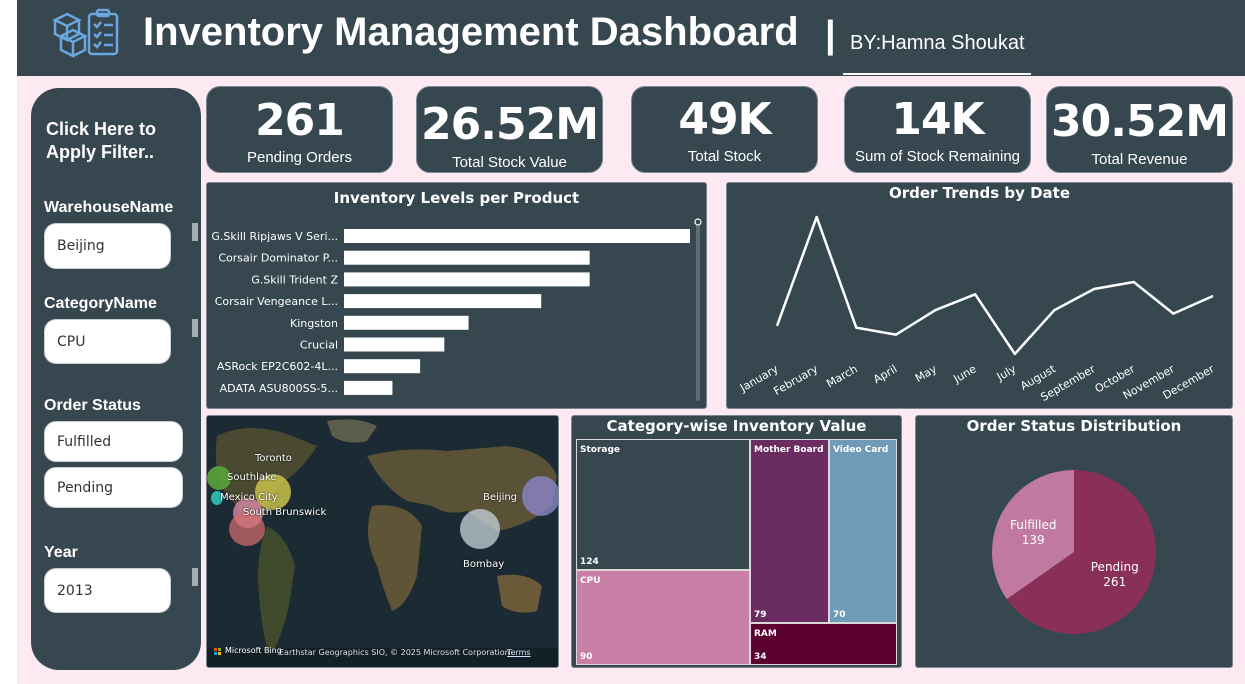  Describe the element at coordinates (100, 152) in the screenshot. I see `filter-heading-line2: Apply Filter..` at that location.